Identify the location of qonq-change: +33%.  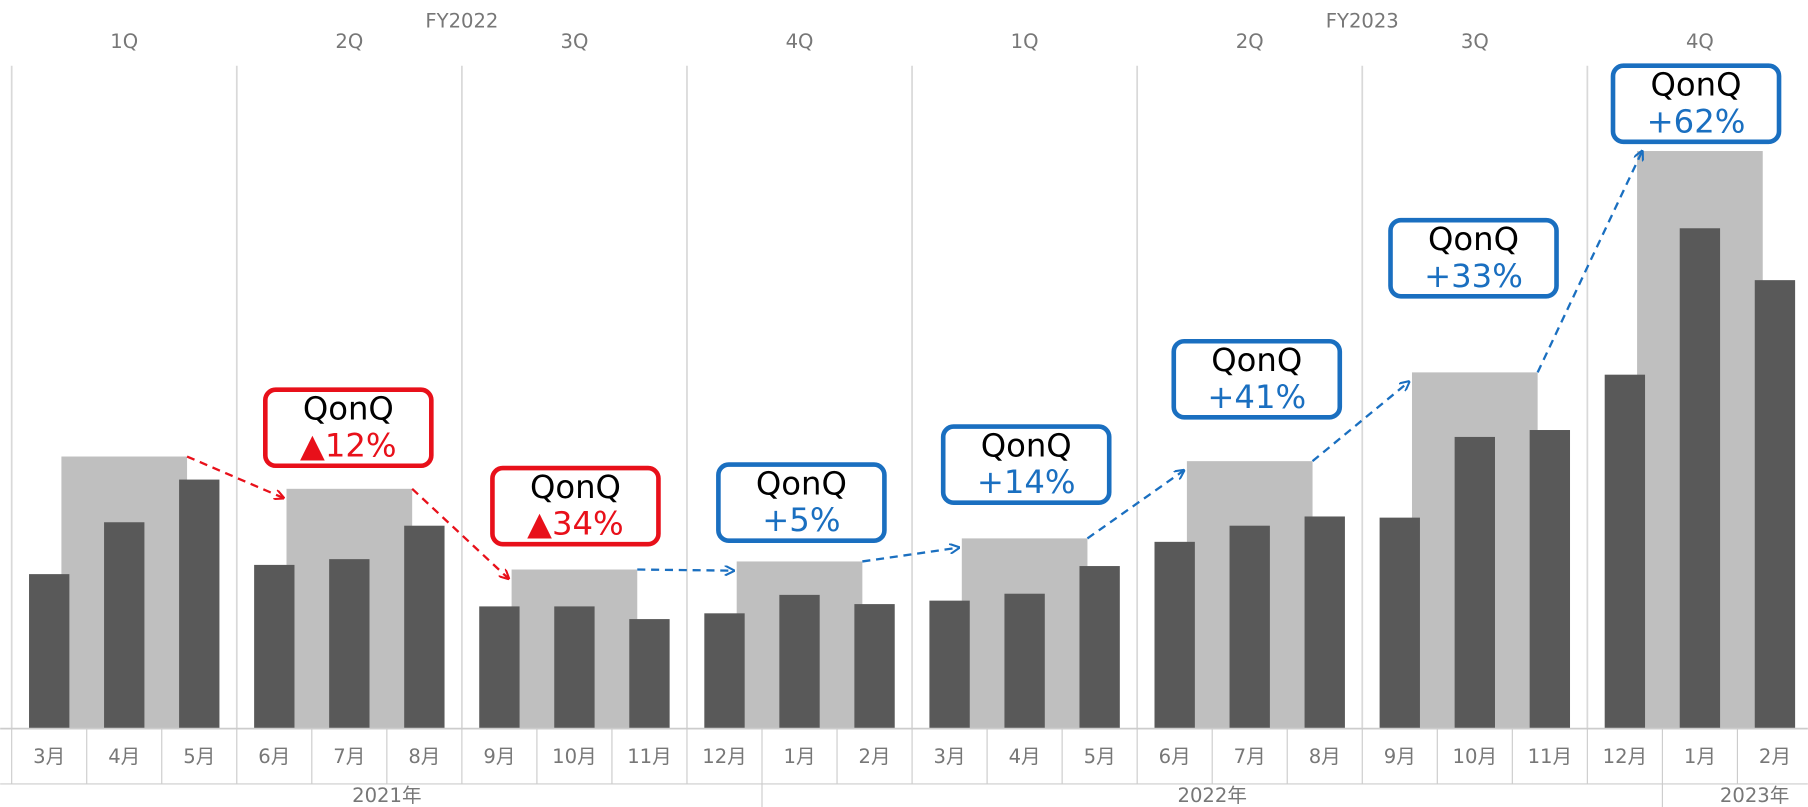
(1473, 276).